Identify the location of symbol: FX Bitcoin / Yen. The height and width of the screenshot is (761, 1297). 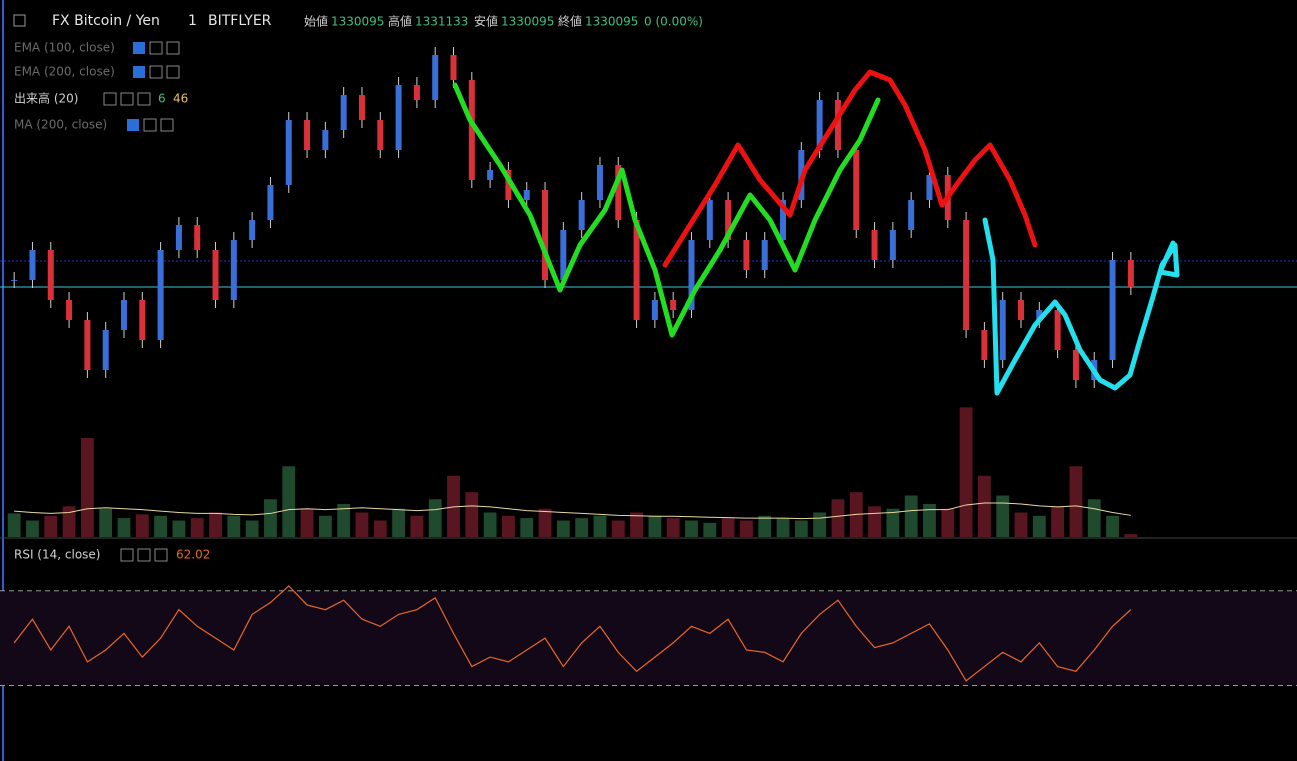
(106, 21).